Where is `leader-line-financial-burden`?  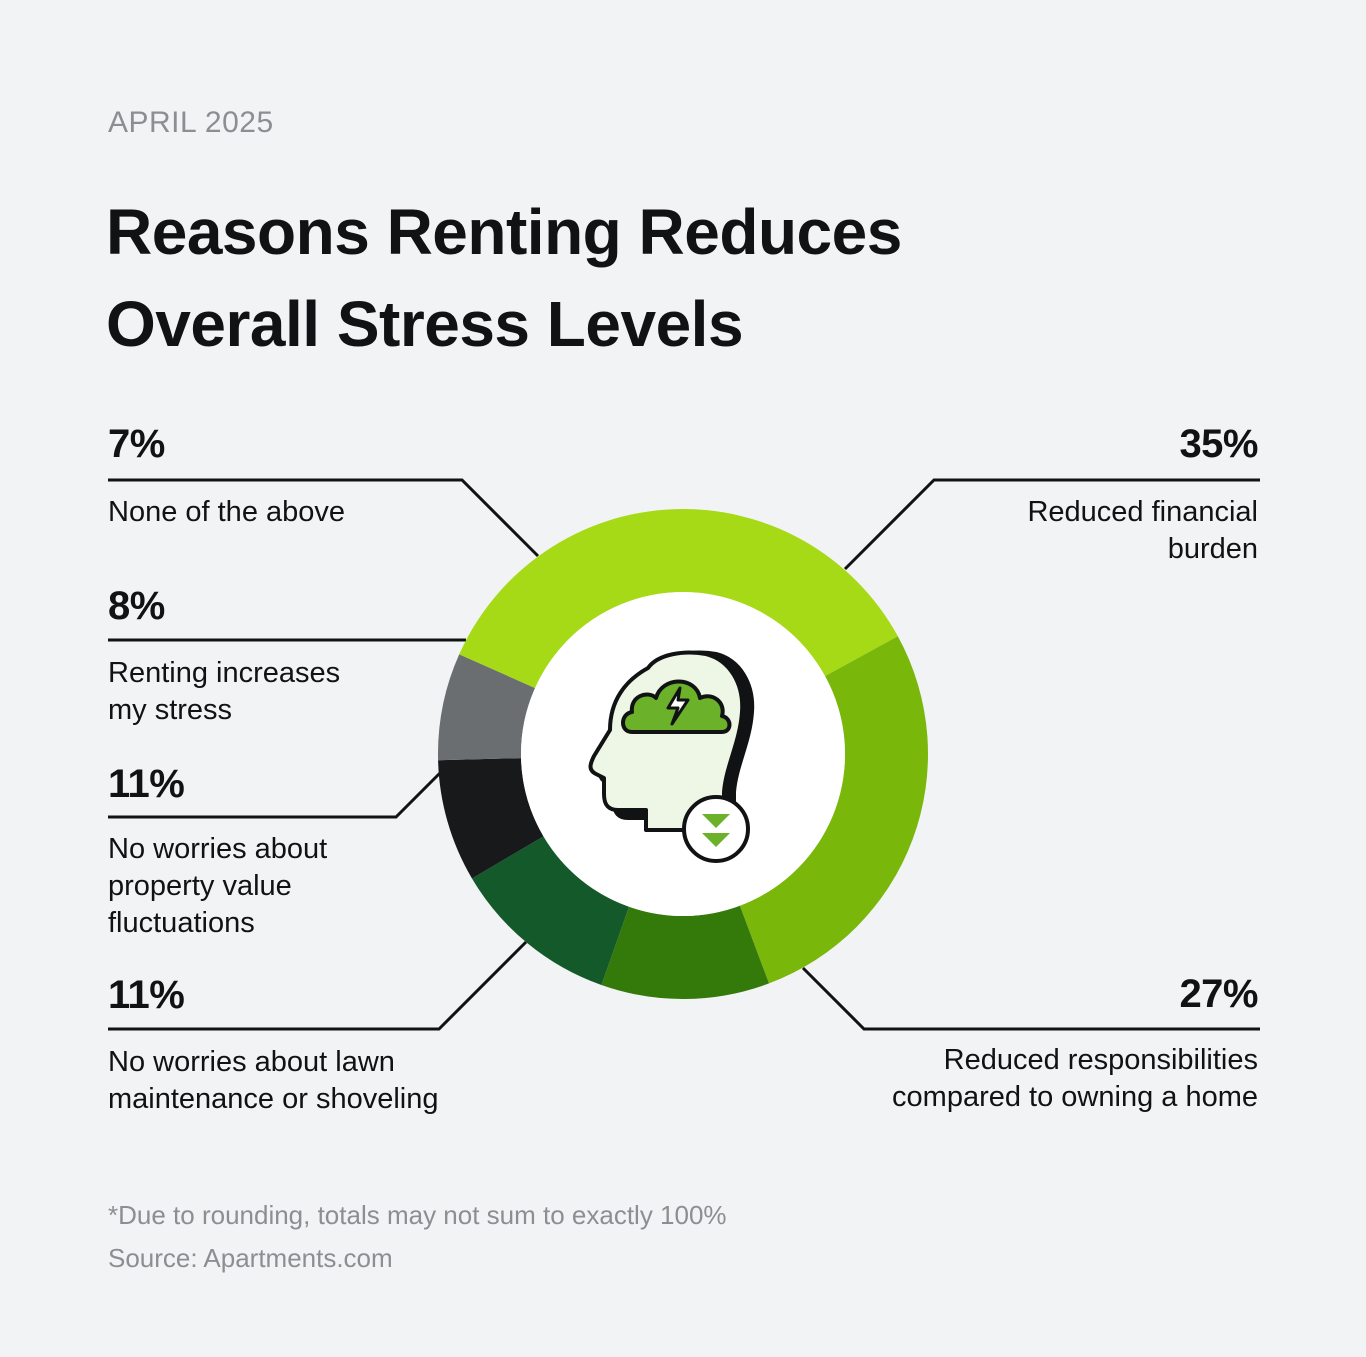
leader-line-financial-burden is located at coordinates (1051, 524).